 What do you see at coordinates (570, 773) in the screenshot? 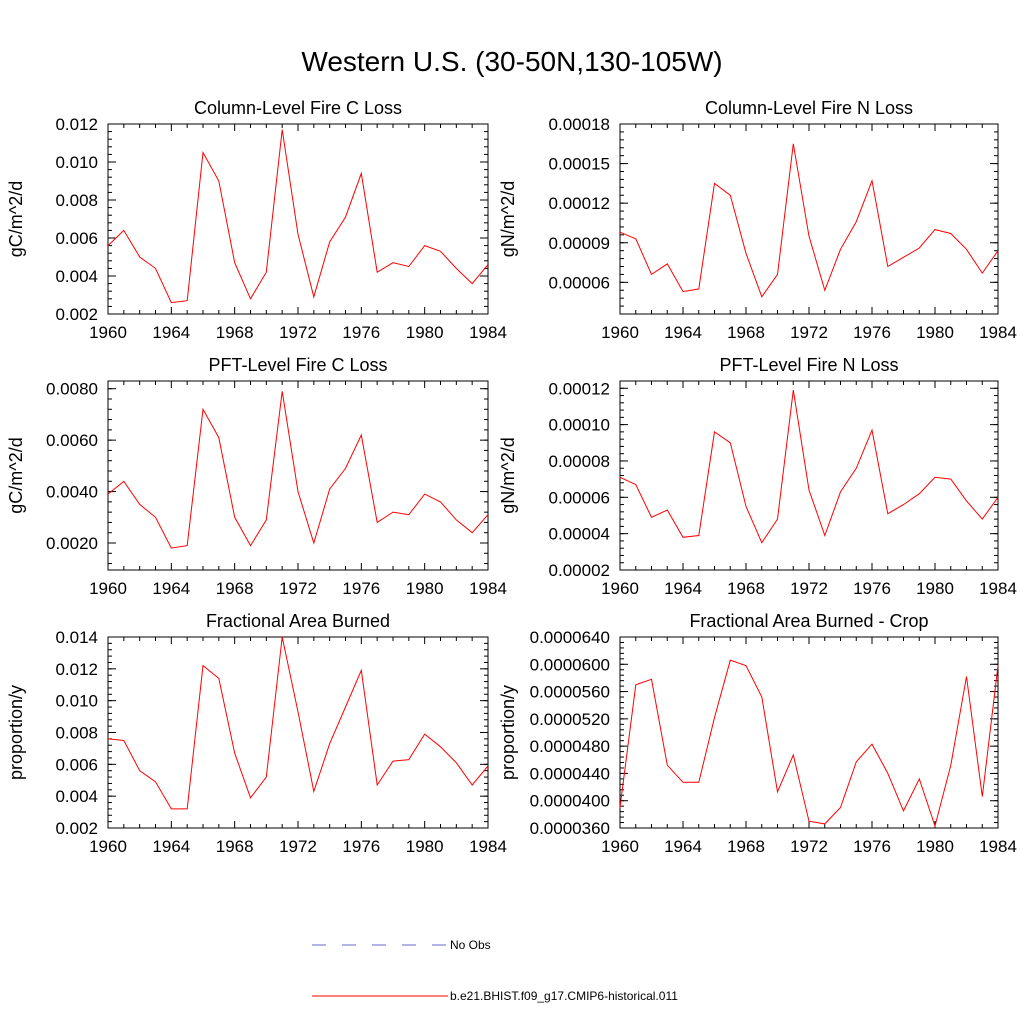
I see `y-tick-label: 0.0000440` at bounding box center [570, 773].